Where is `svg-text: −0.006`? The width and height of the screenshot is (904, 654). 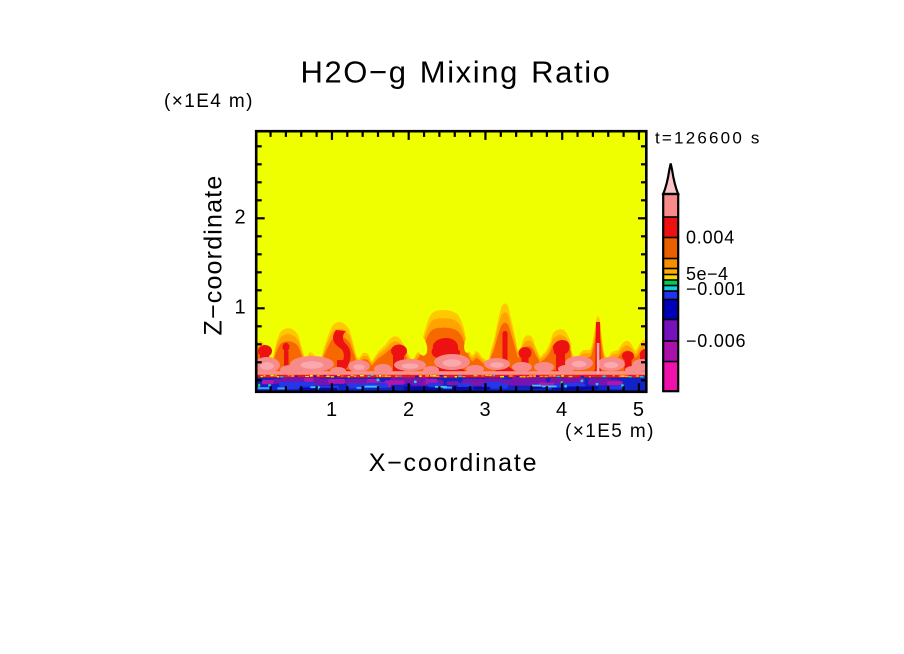 svg-text: −0.006 is located at coordinates (716, 341).